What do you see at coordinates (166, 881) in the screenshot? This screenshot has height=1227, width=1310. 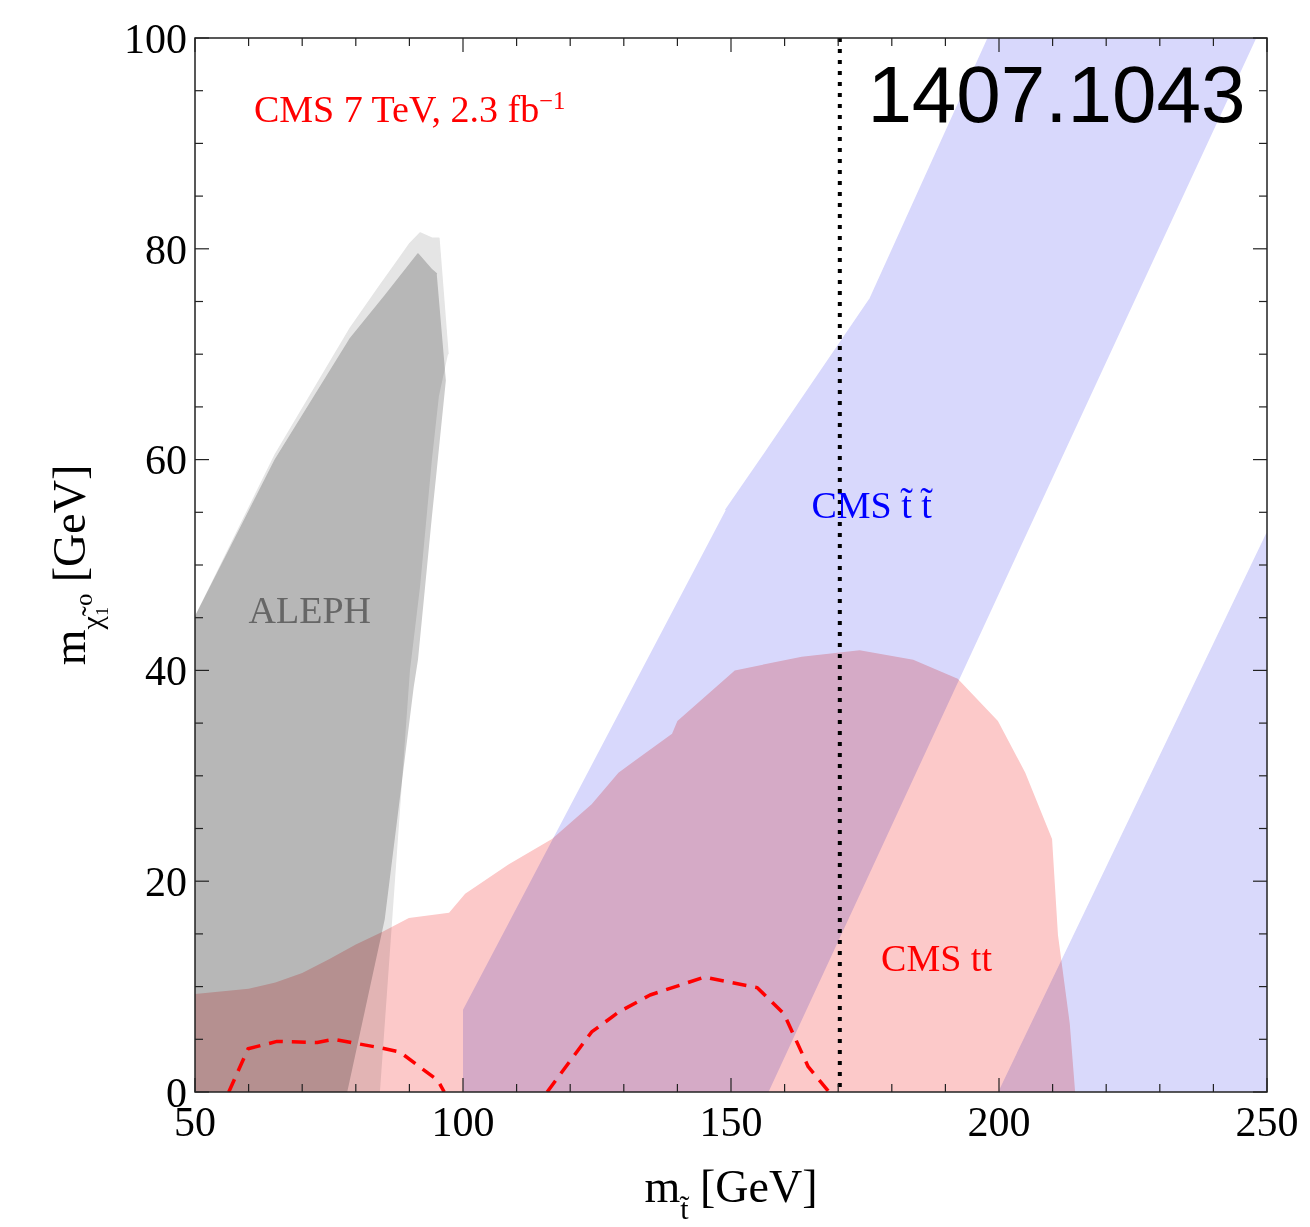 I see `y-tick-label: 20` at bounding box center [166, 881].